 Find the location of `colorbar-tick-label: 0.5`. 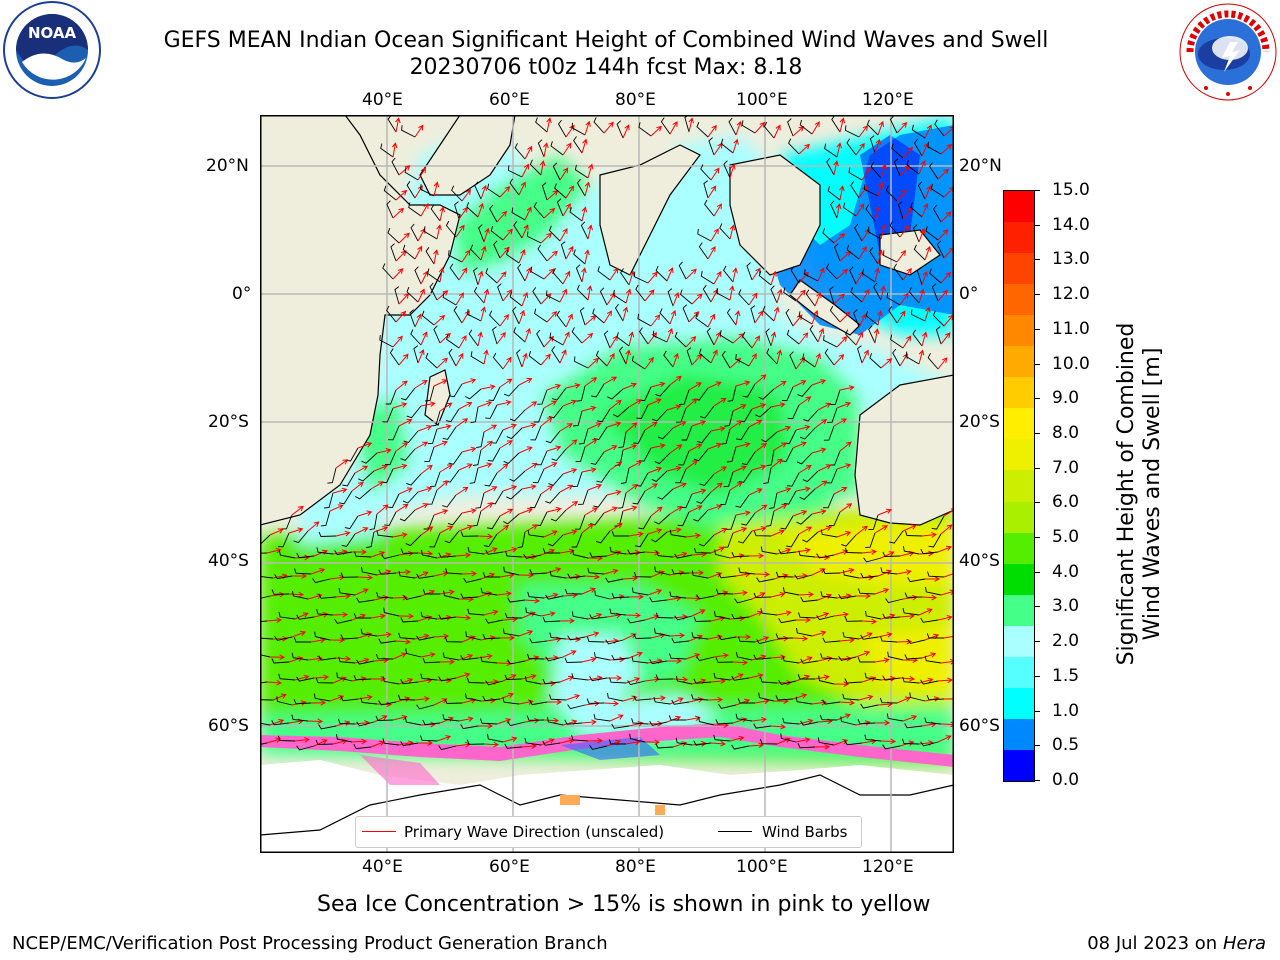

colorbar-tick-label: 0.5 is located at coordinates (1066, 745).